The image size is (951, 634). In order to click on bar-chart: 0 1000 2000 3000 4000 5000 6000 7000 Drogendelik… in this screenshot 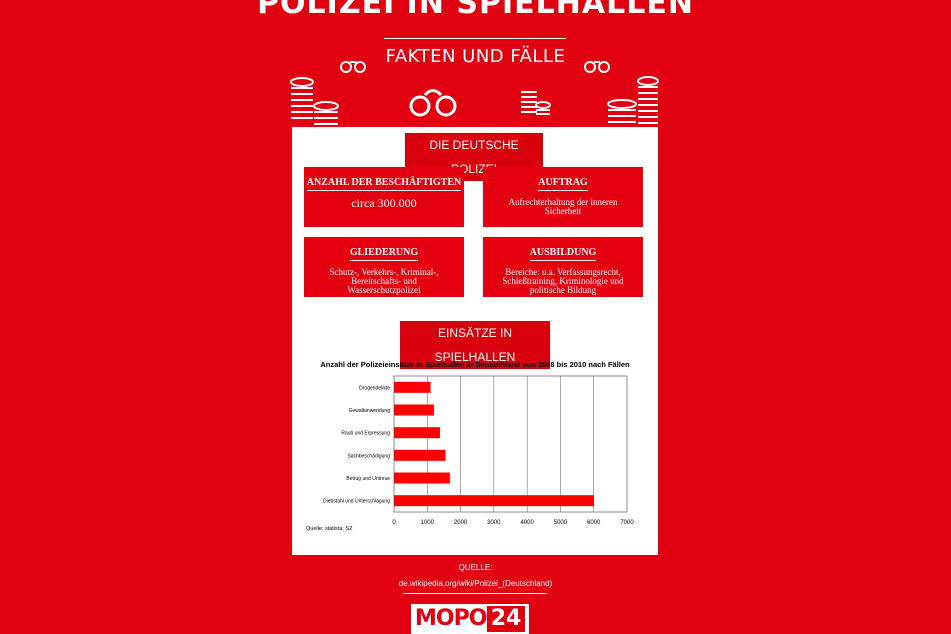, I will do `click(478, 450)`.